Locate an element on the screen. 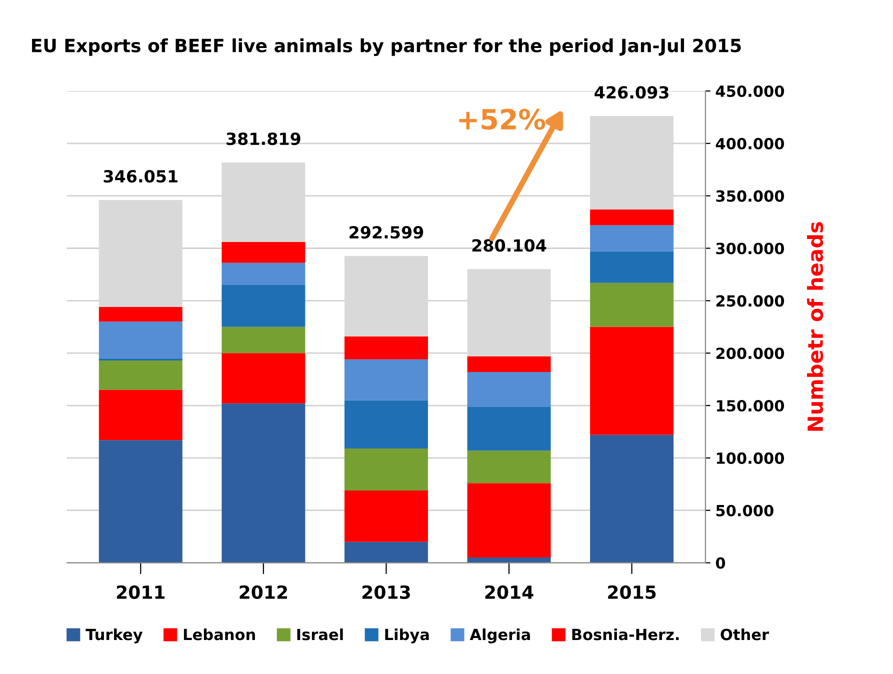 This screenshot has height=674, width=893. y-tick-label: 400.000 is located at coordinates (750, 144).